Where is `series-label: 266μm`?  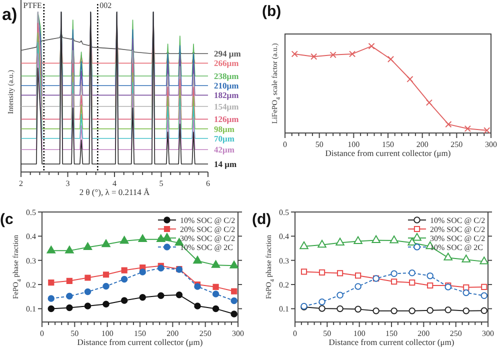 series-label: 266μm is located at coordinates (226, 63).